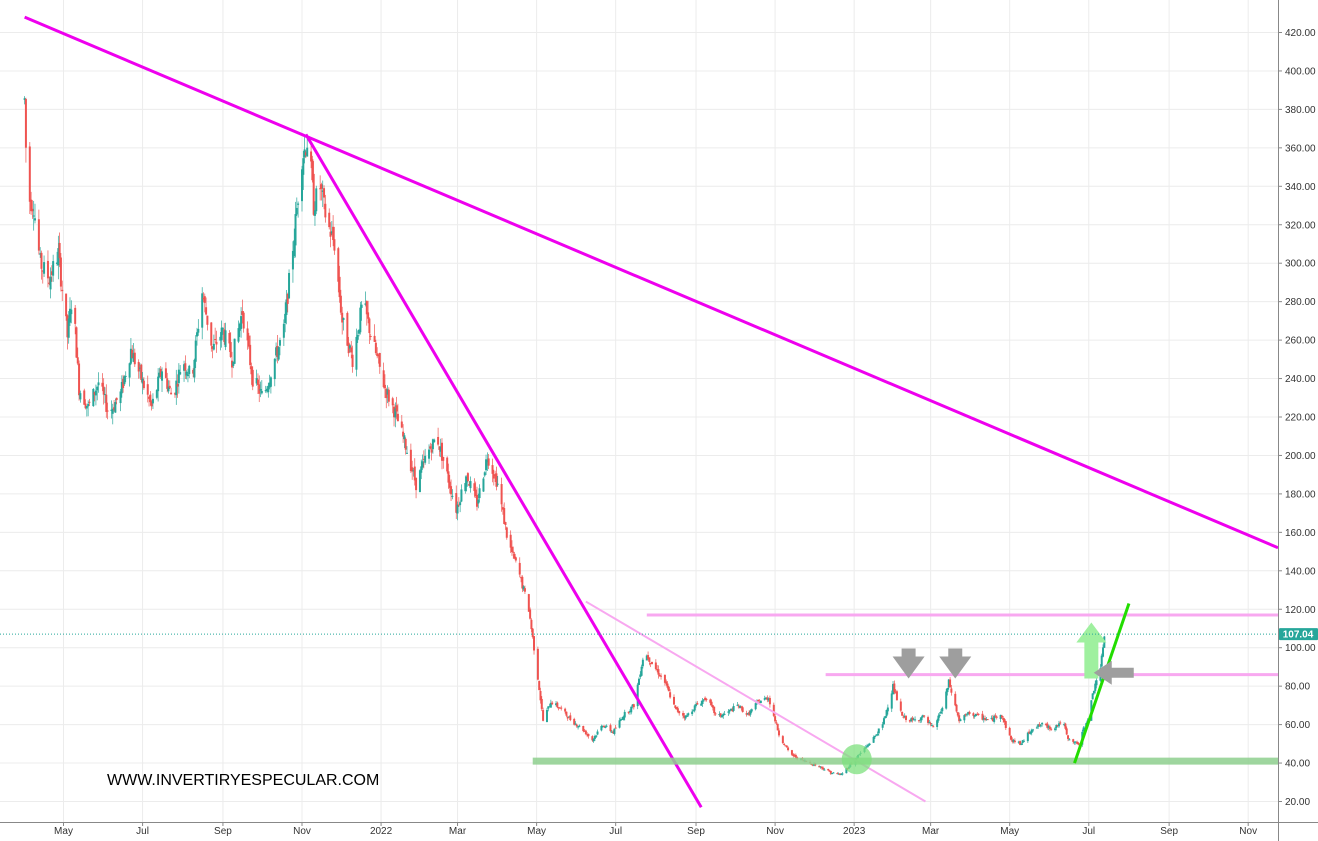 This screenshot has height=841, width=1318. What do you see at coordinates (63, 831) in the screenshot?
I see `x-tick-label: May` at bounding box center [63, 831].